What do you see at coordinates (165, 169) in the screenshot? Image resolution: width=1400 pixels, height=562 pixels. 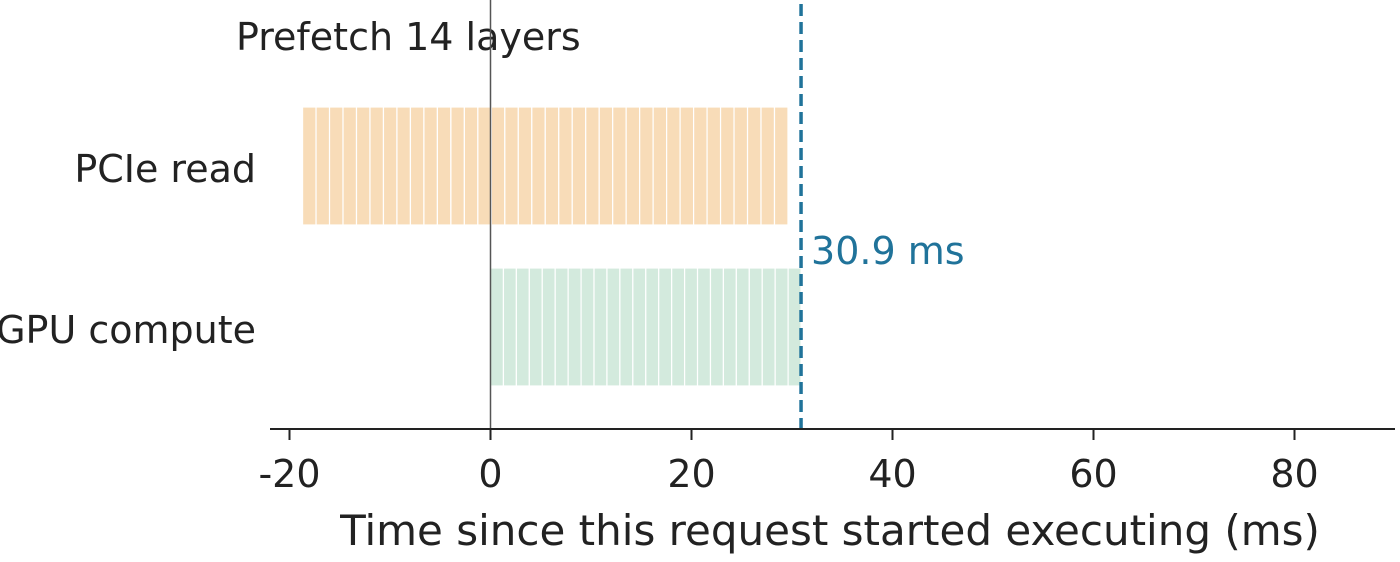 I see `category-label-pcie-read: PCIe read` at bounding box center [165, 169].